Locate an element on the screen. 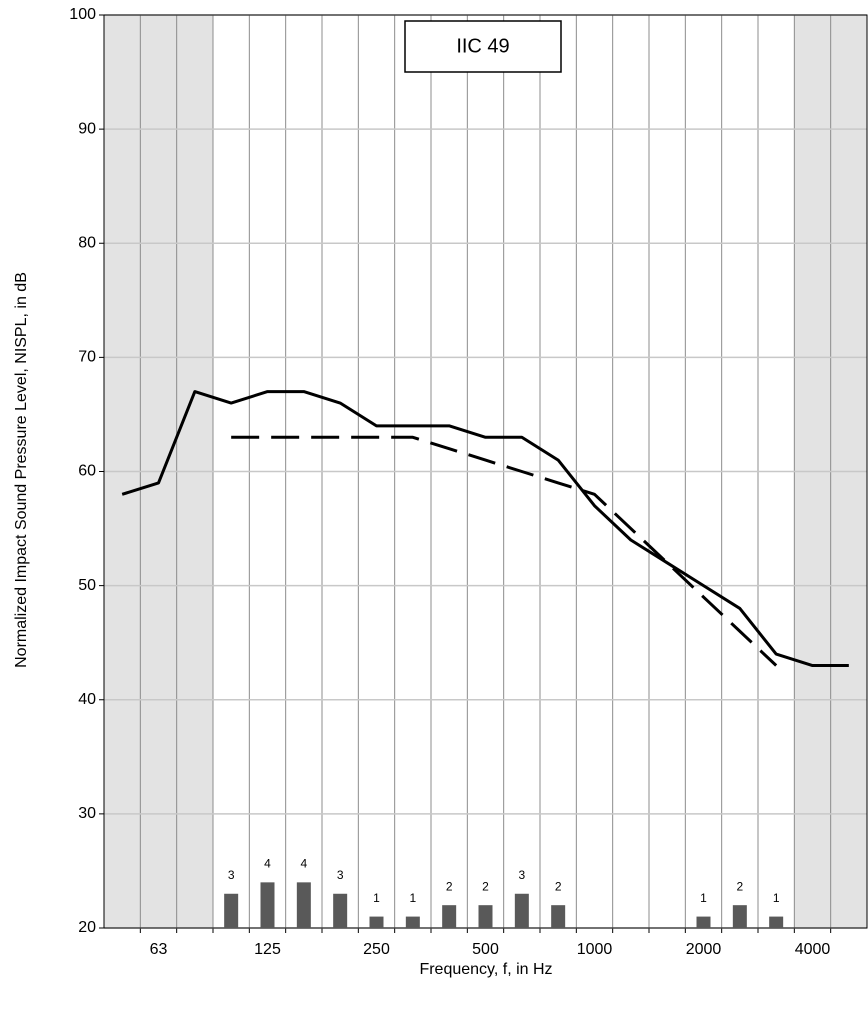 The image size is (868, 1010). annotation: IIC 49 is located at coordinates (482, 46).